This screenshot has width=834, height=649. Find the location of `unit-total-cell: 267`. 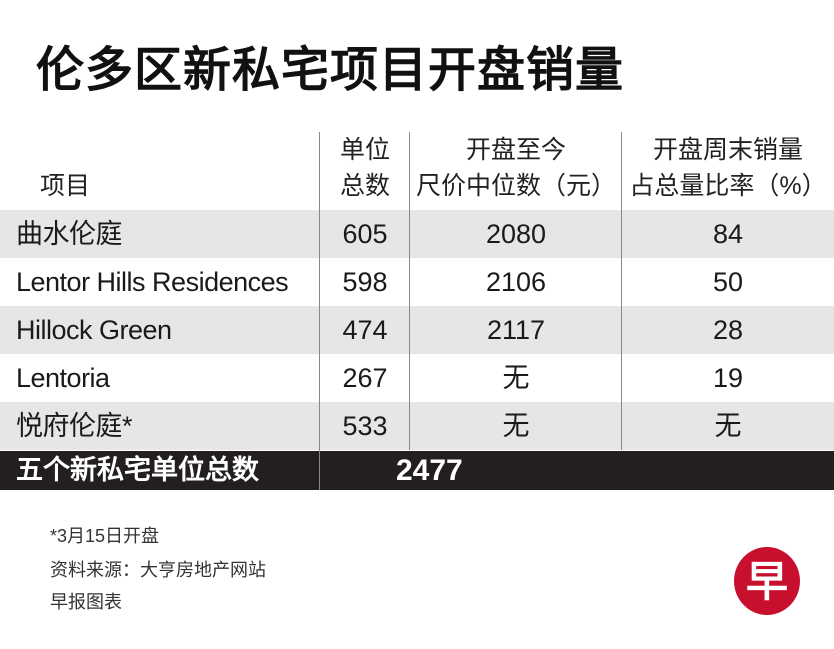

unit-total-cell: 267 is located at coordinates (365, 378).